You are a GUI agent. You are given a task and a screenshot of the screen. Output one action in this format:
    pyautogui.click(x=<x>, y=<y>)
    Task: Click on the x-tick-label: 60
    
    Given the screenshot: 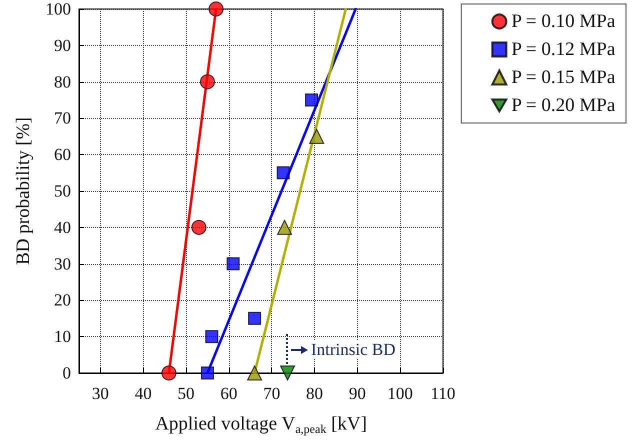 What is the action you would take?
    pyautogui.click(x=229, y=393)
    